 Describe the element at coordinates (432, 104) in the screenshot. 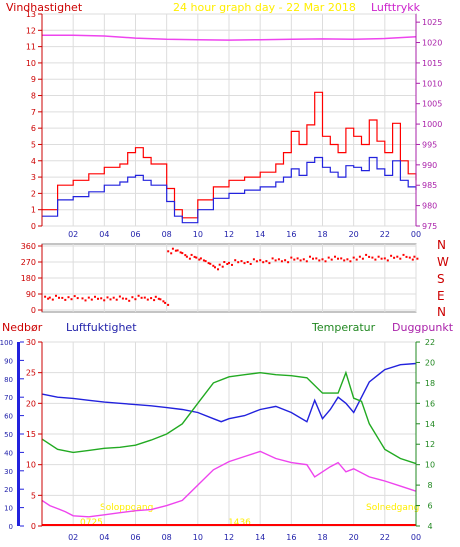

I see `pressure-right-tick-label: 1005` at that location.